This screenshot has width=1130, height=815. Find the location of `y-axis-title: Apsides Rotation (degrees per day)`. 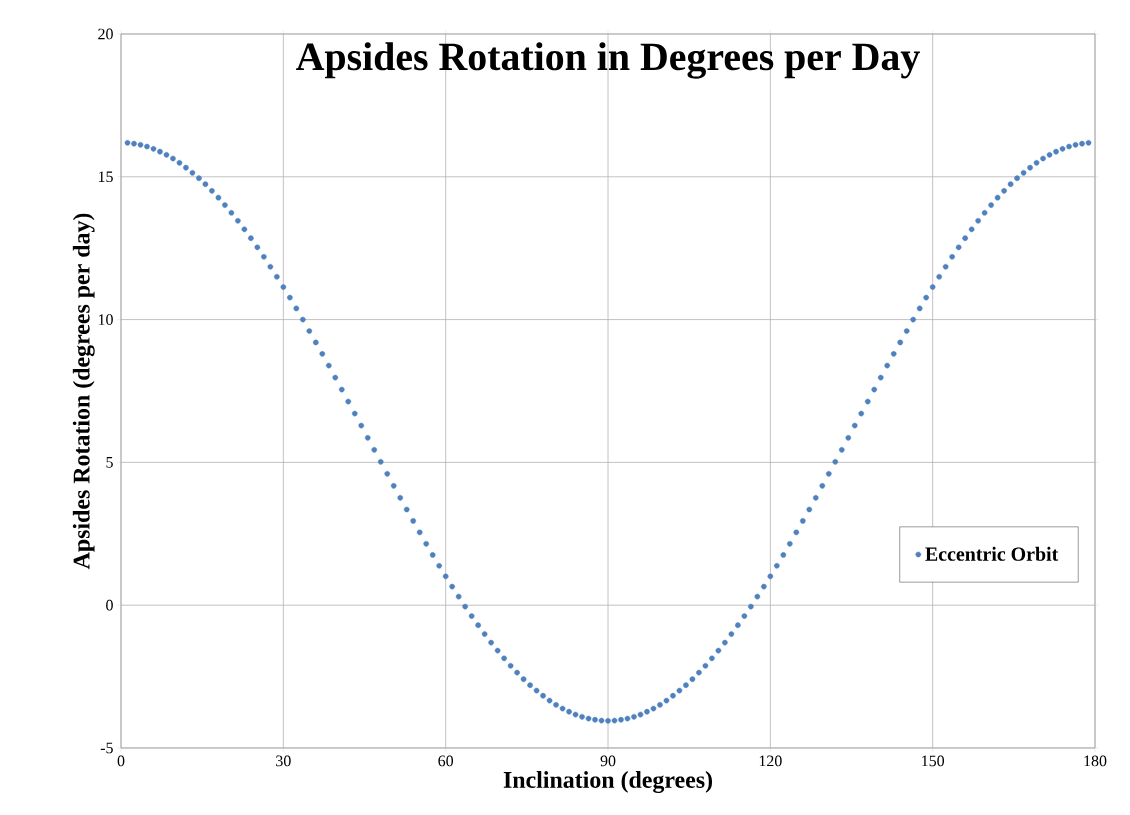

y-axis-title: Apsides Rotation (degrees per day) is located at coordinates (83, 391).